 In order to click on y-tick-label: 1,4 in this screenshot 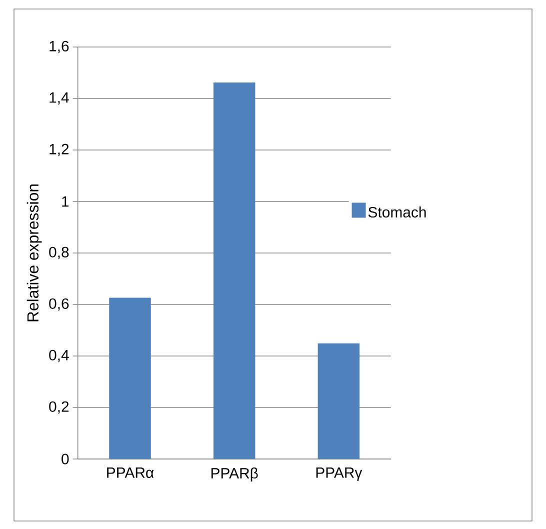, I will do `click(59, 98)`.